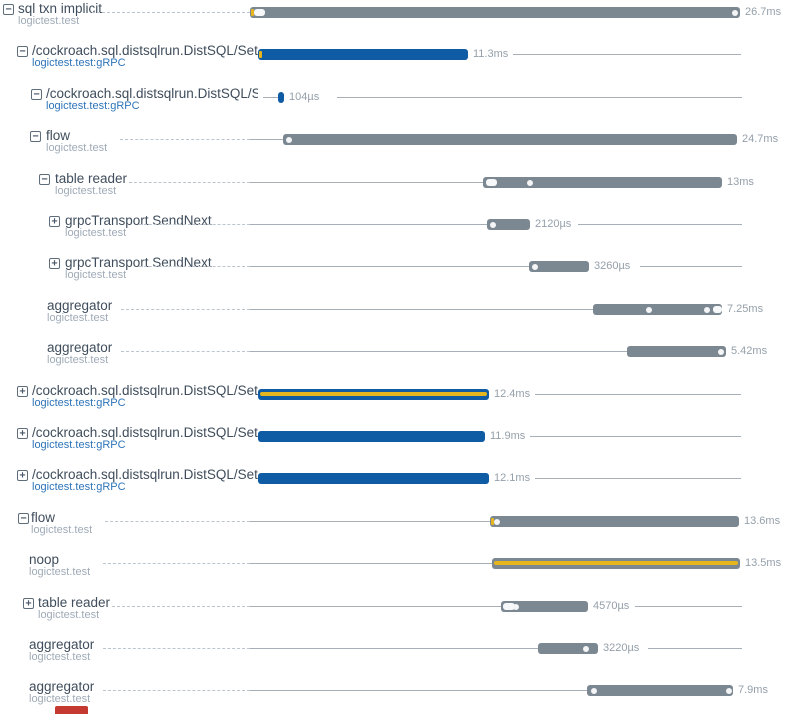  I want to click on span-name: sql txn implicit, so click(60, 8).